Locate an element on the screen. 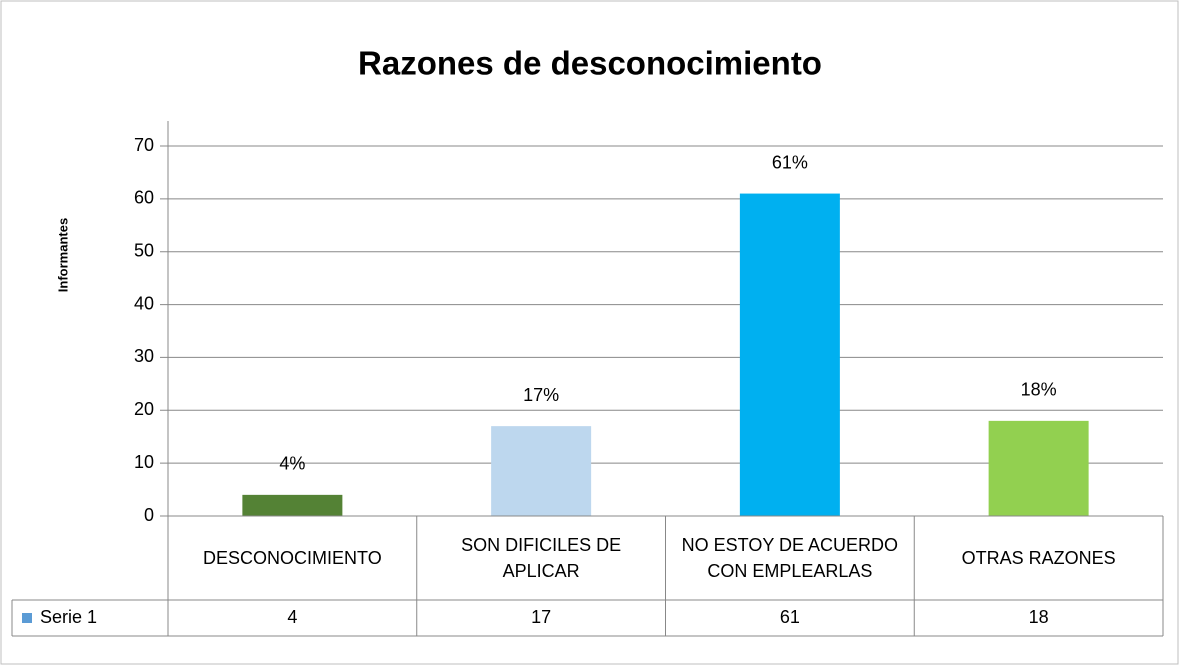 This screenshot has height=666, width=1180. y-tick-label: 10 is located at coordinates (144, 462).